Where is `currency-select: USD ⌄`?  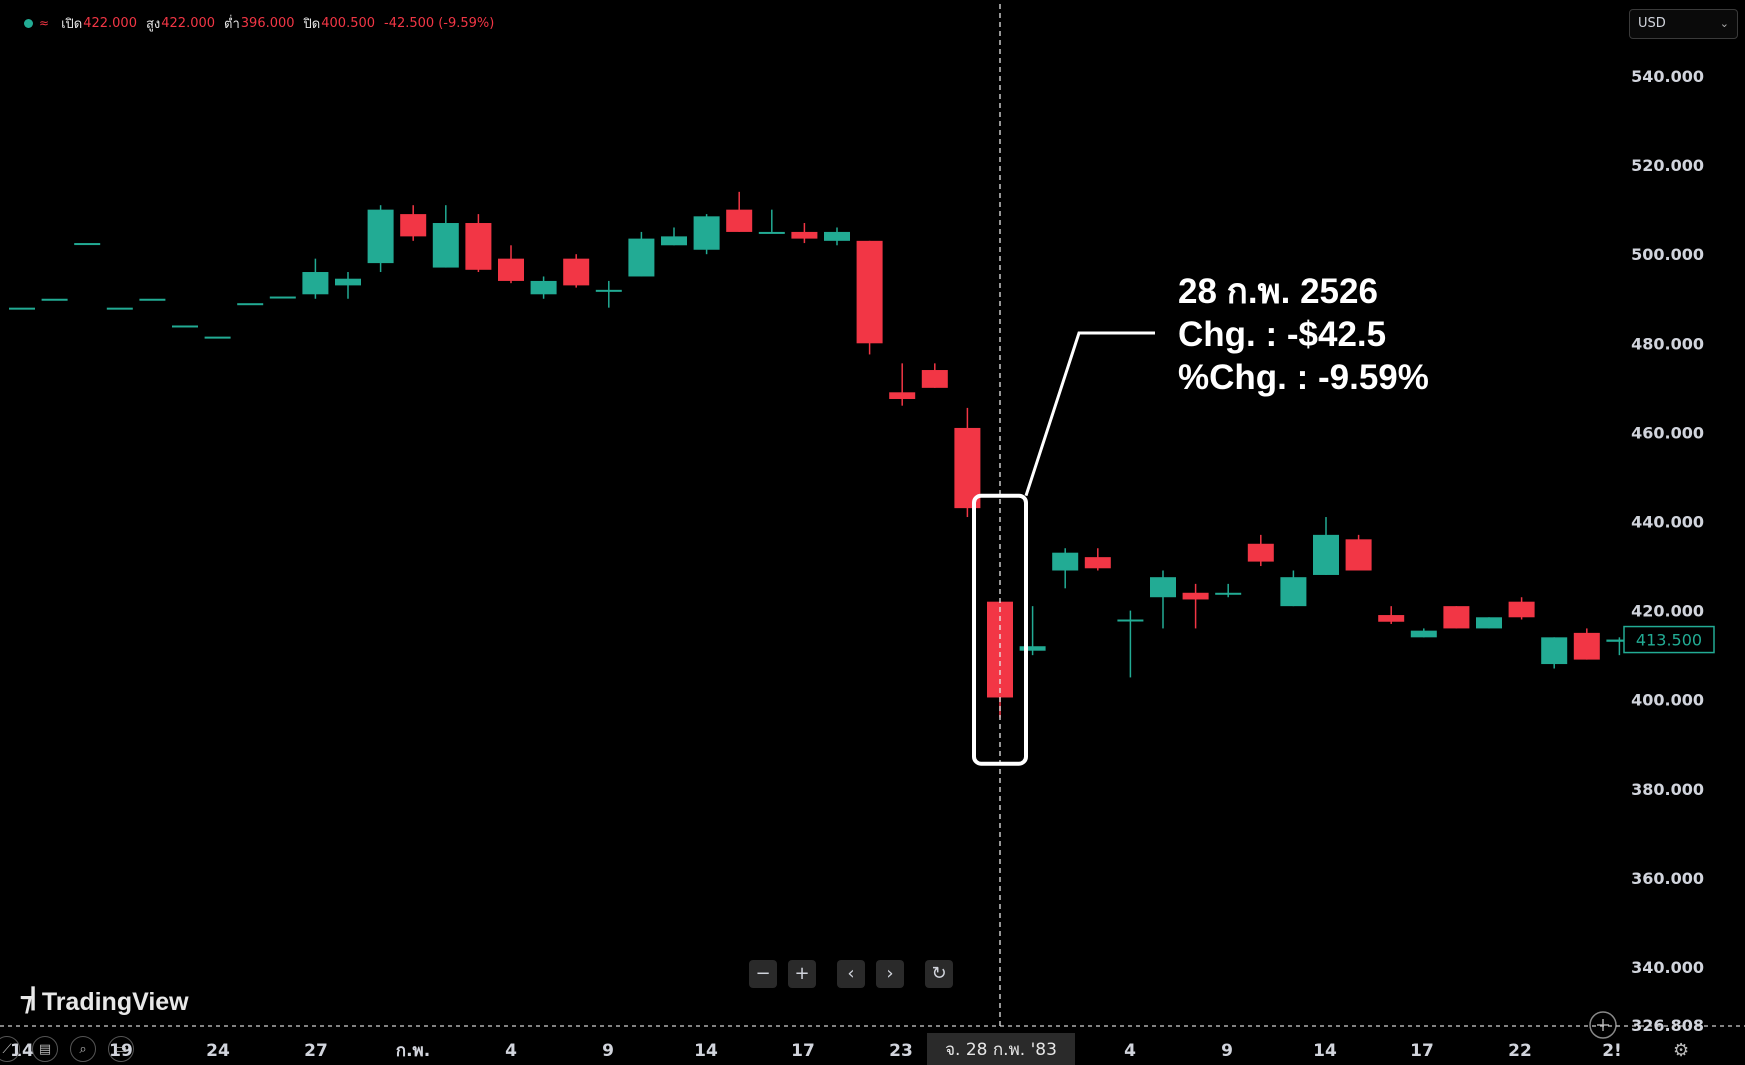
currency-select: USD ⌄ is located at coordinates (1683, 24).